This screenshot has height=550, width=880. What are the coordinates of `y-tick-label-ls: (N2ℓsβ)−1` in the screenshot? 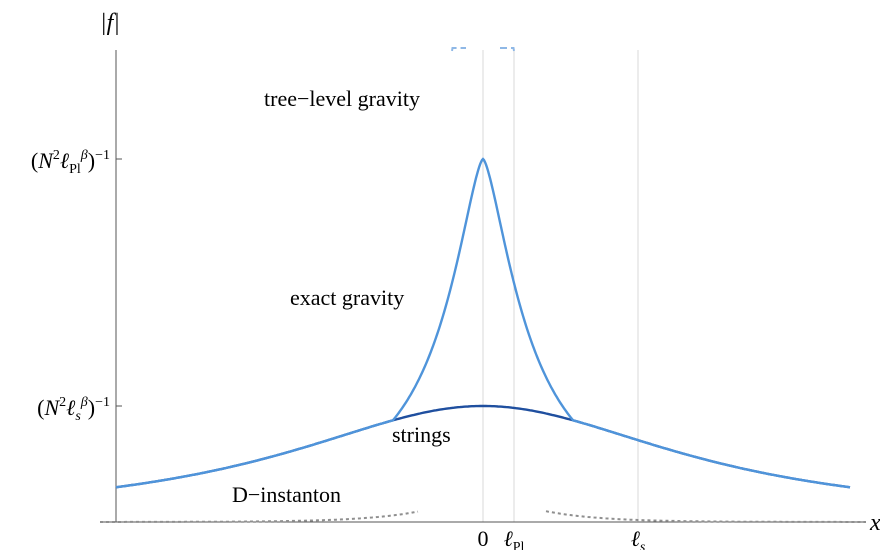 It's located at (73, 409).